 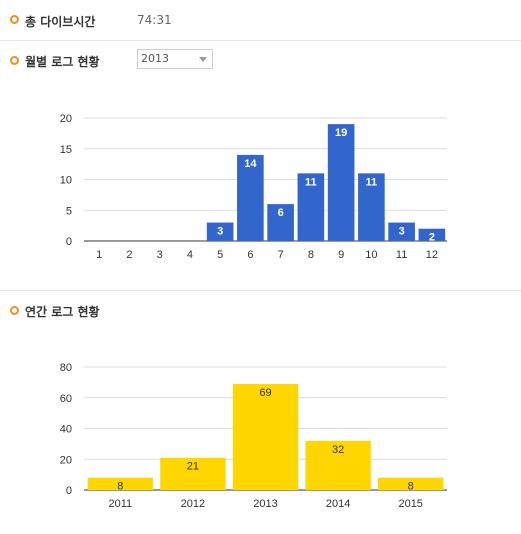 What do you see at coordinates (341, 133) in the screenshot?
I see `data-label: 19` at bounding box center [341, 133].